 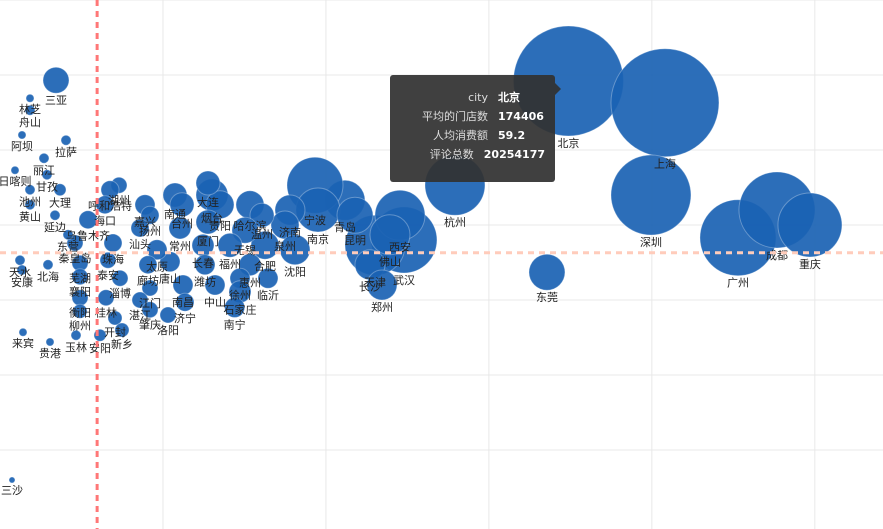 I want to click on bubble-label: 烟台, so click(x=212, y=218).